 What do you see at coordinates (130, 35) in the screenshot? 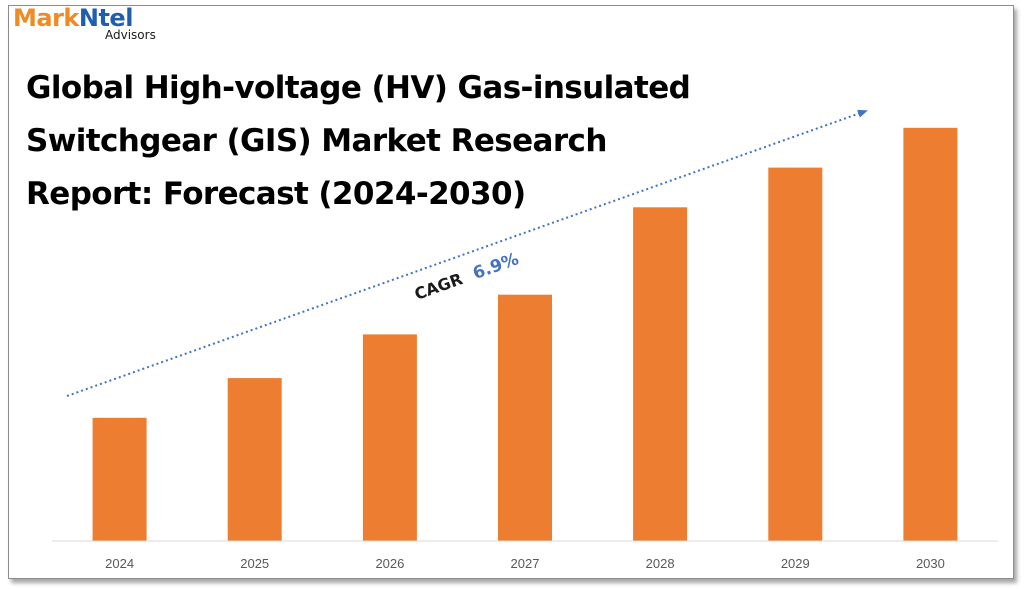
I see `brand-subtitle: Advisors` at bounding box center [130, 35].